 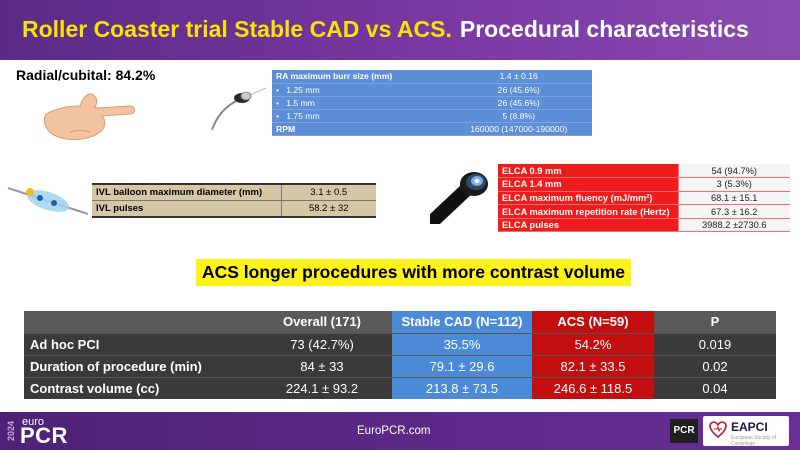 What do you see at coordinates (328, 192) in the screenshot?
I see `ivl-row-value: 3.1 ± 0.5` at bounding box center [328, 192].